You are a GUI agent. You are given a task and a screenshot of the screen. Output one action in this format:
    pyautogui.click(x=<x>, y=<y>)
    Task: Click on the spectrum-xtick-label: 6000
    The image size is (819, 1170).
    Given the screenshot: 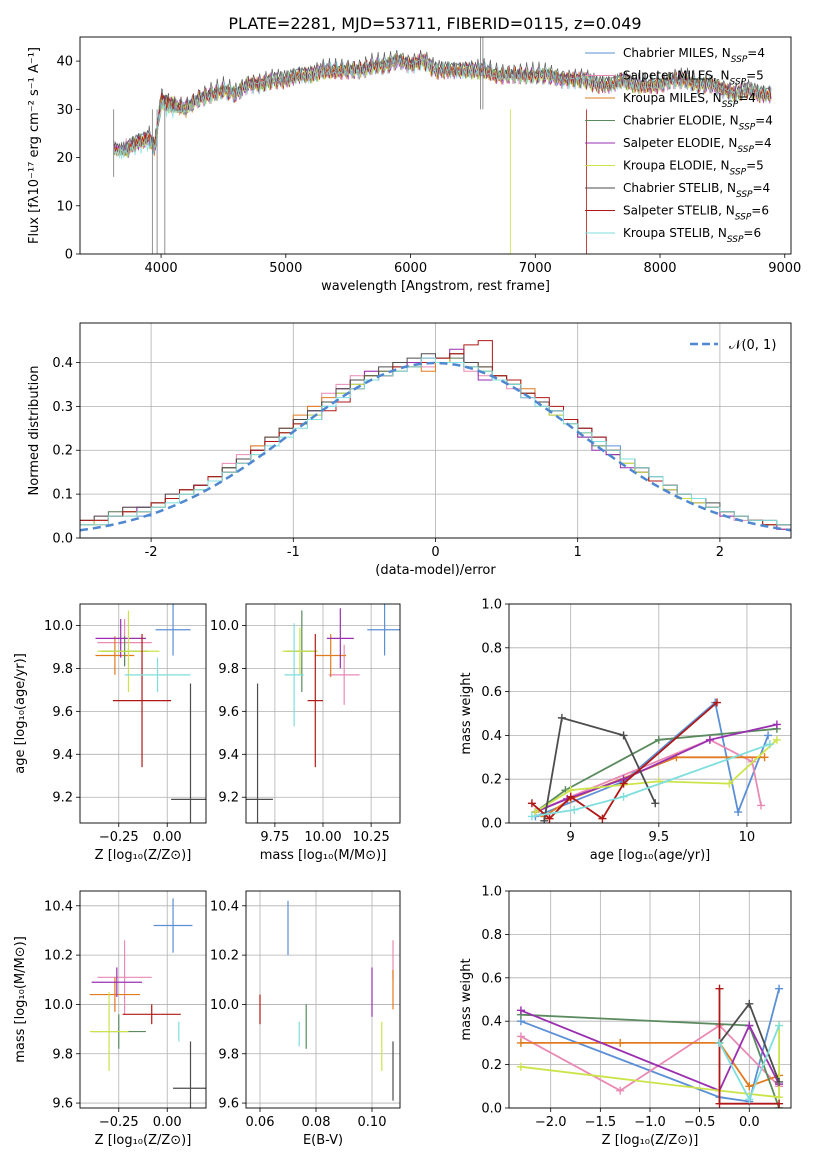 What is the action you would take?
    pyautogui.click(x=410, y=268)
    